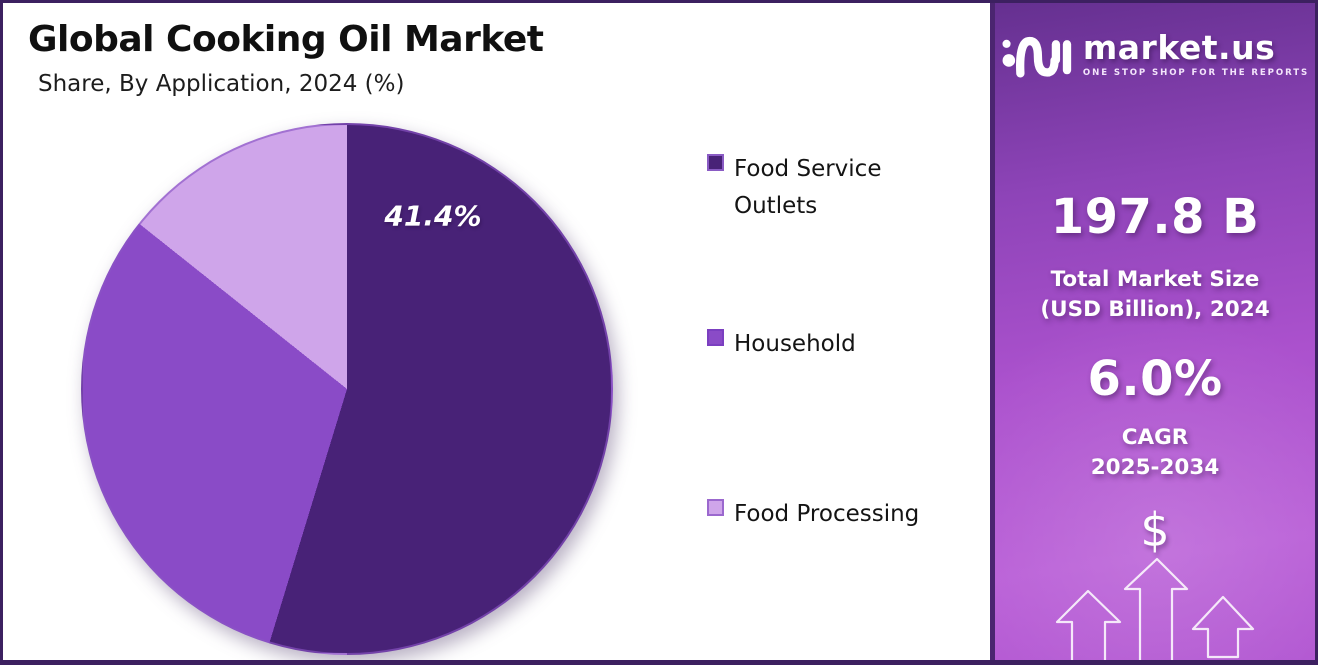  What do you see at coordinates (1155, 309) in the screenshot?
I see `market-size-caption-line2: (USD Billion), 2024` at bounding box center [1155, 309].